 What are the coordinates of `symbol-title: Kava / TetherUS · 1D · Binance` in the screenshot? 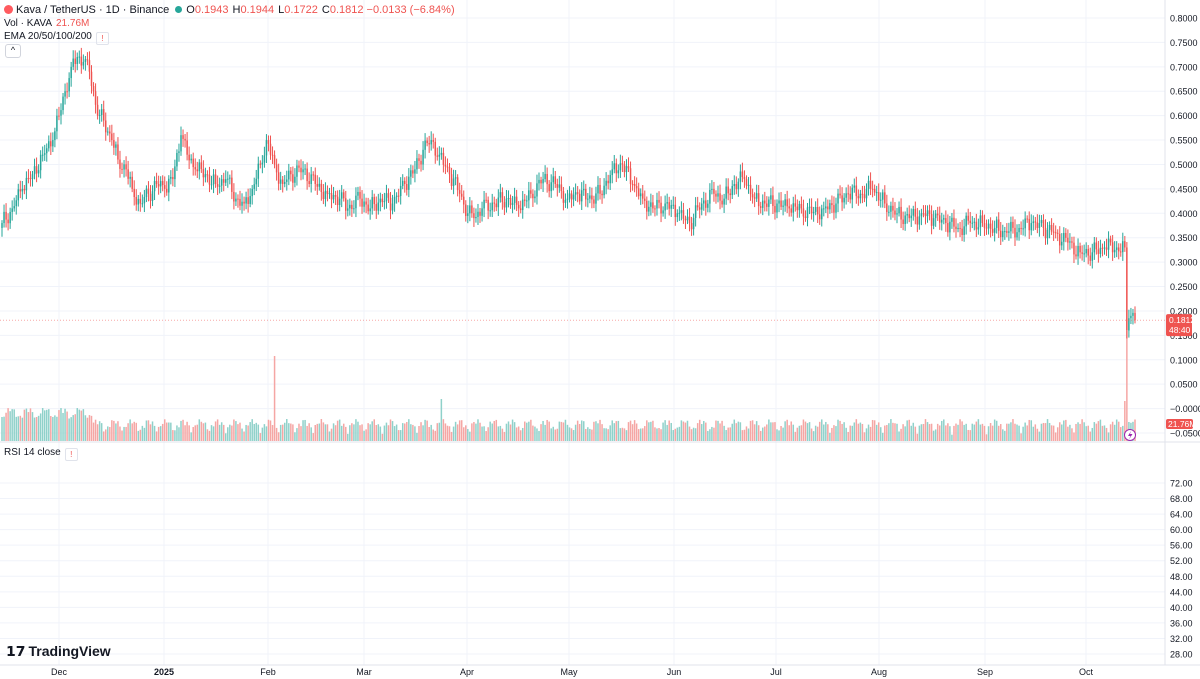 It's located at (93, 10).